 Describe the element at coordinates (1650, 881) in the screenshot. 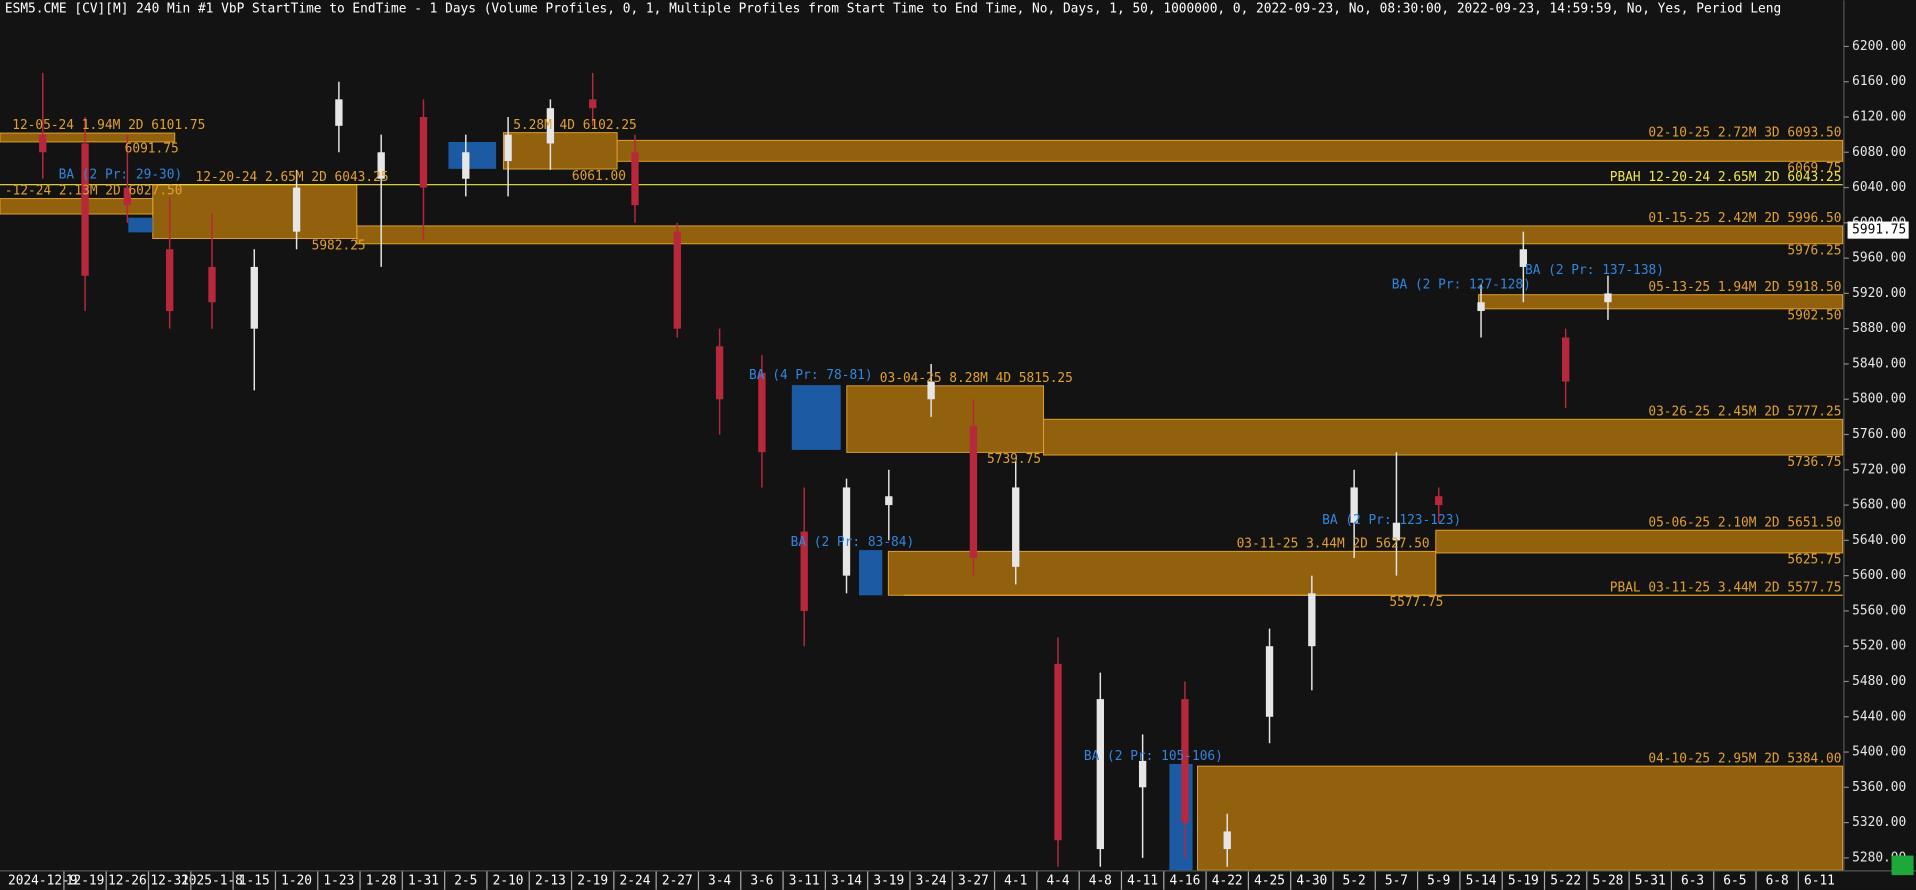

I see `x-tick-label: 5-31` at that location.